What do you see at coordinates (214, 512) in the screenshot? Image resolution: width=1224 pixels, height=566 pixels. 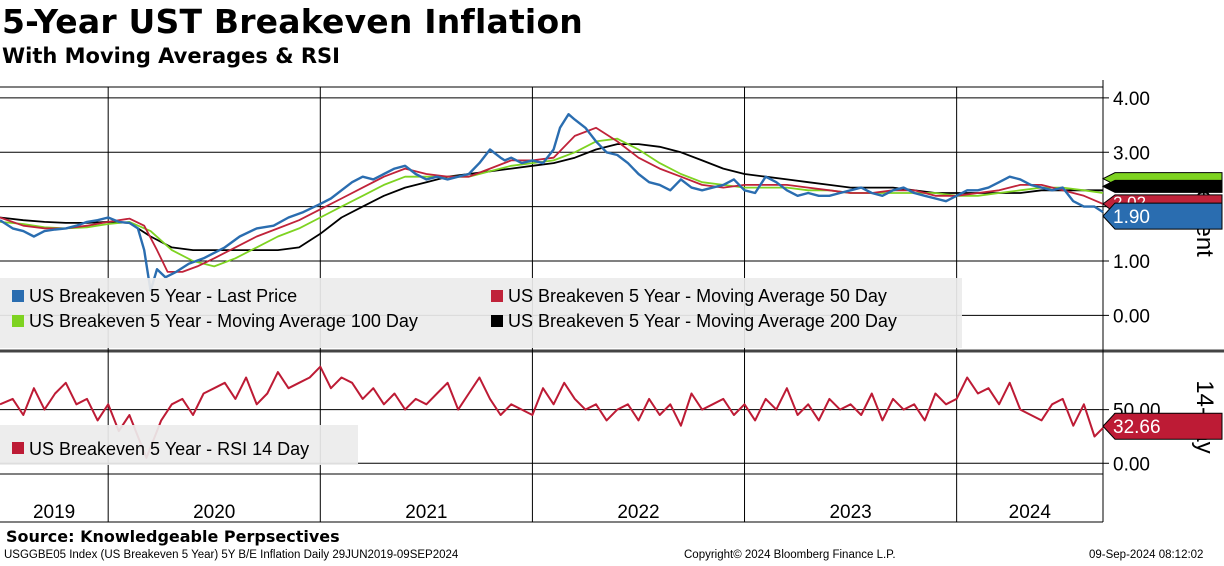 I see `x-tick-label: 2020` at bounding box center [214, 512].